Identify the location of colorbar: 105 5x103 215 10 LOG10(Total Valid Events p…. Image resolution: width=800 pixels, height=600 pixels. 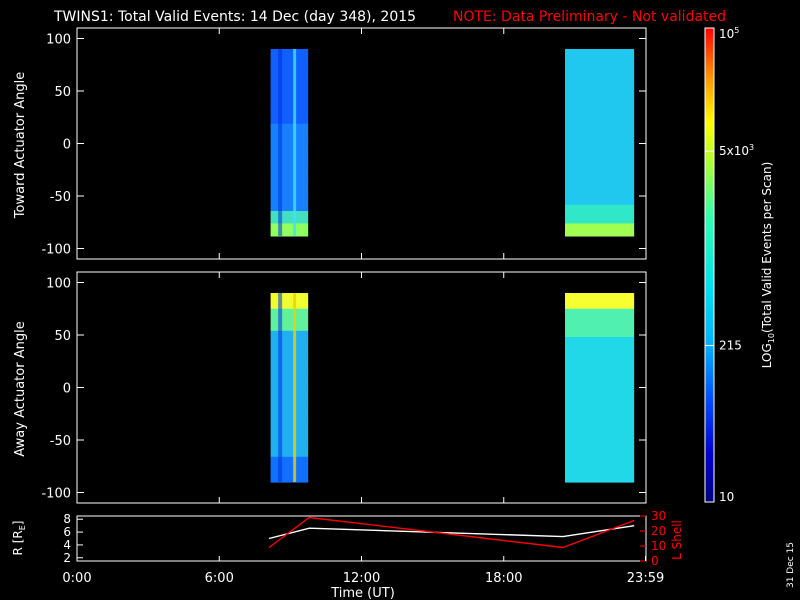
(740, 265).